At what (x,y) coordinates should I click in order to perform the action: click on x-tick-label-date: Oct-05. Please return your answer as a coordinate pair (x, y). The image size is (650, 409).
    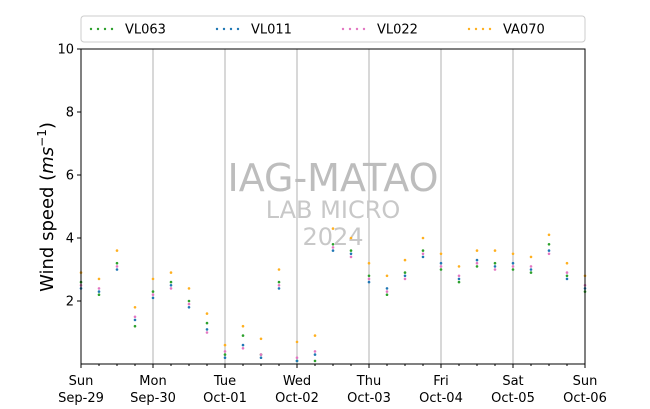
    Looking at the image, I should click on (513, 398).